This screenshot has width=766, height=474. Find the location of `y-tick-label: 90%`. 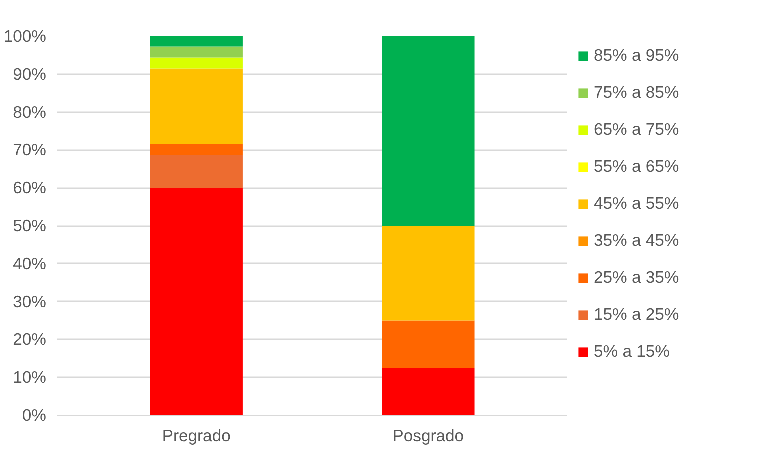

y-tick-label: 90% is located at coordinates (30, 74).